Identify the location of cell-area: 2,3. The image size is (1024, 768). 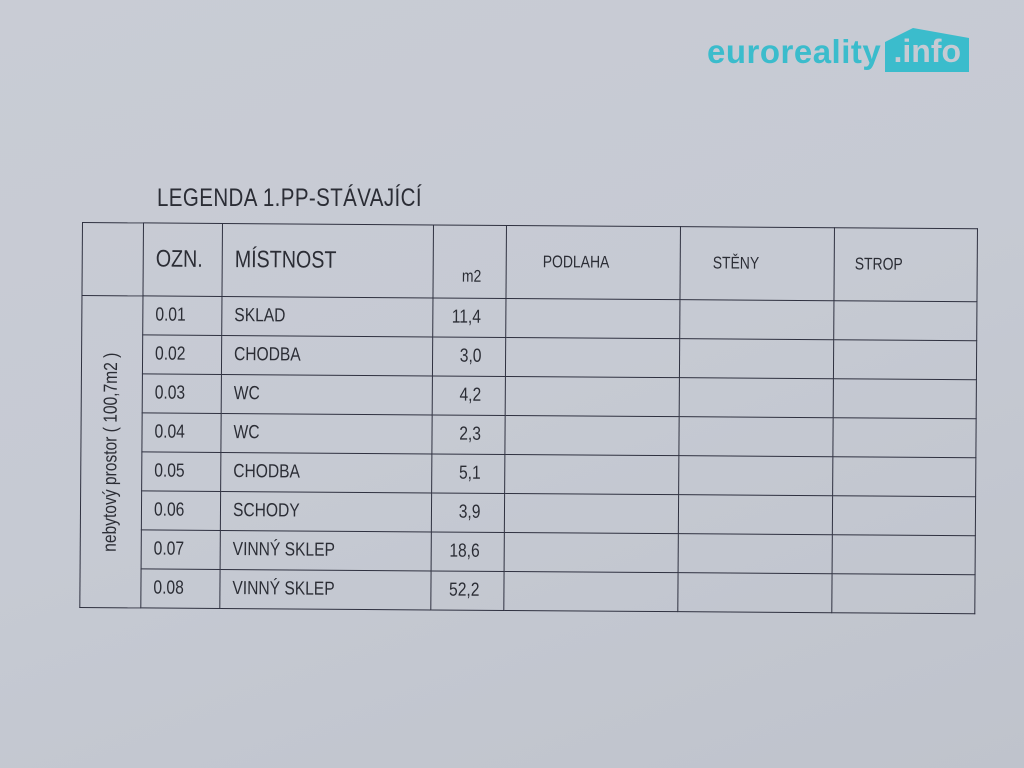
(468, 434).